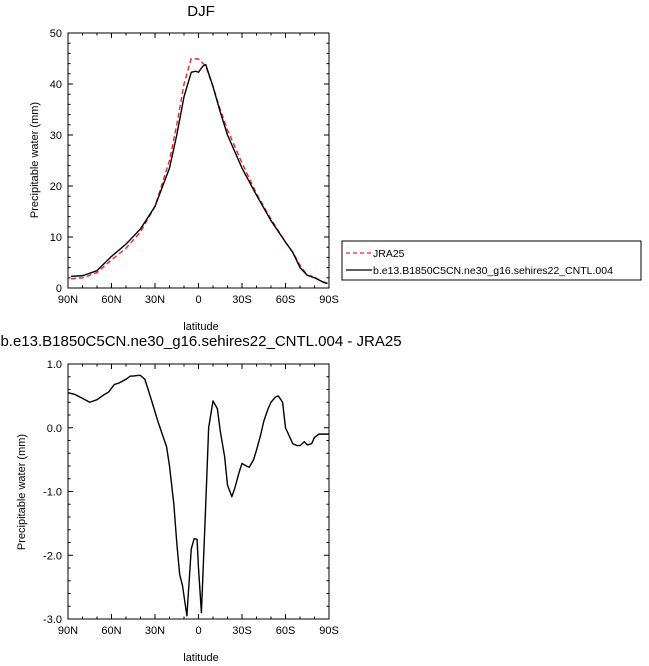 The height and width of the screenshot is (666, 649). Describe the element at coordinates (56, 136) in the screenshot. I see `top-y-tick-label: 30` at that location.